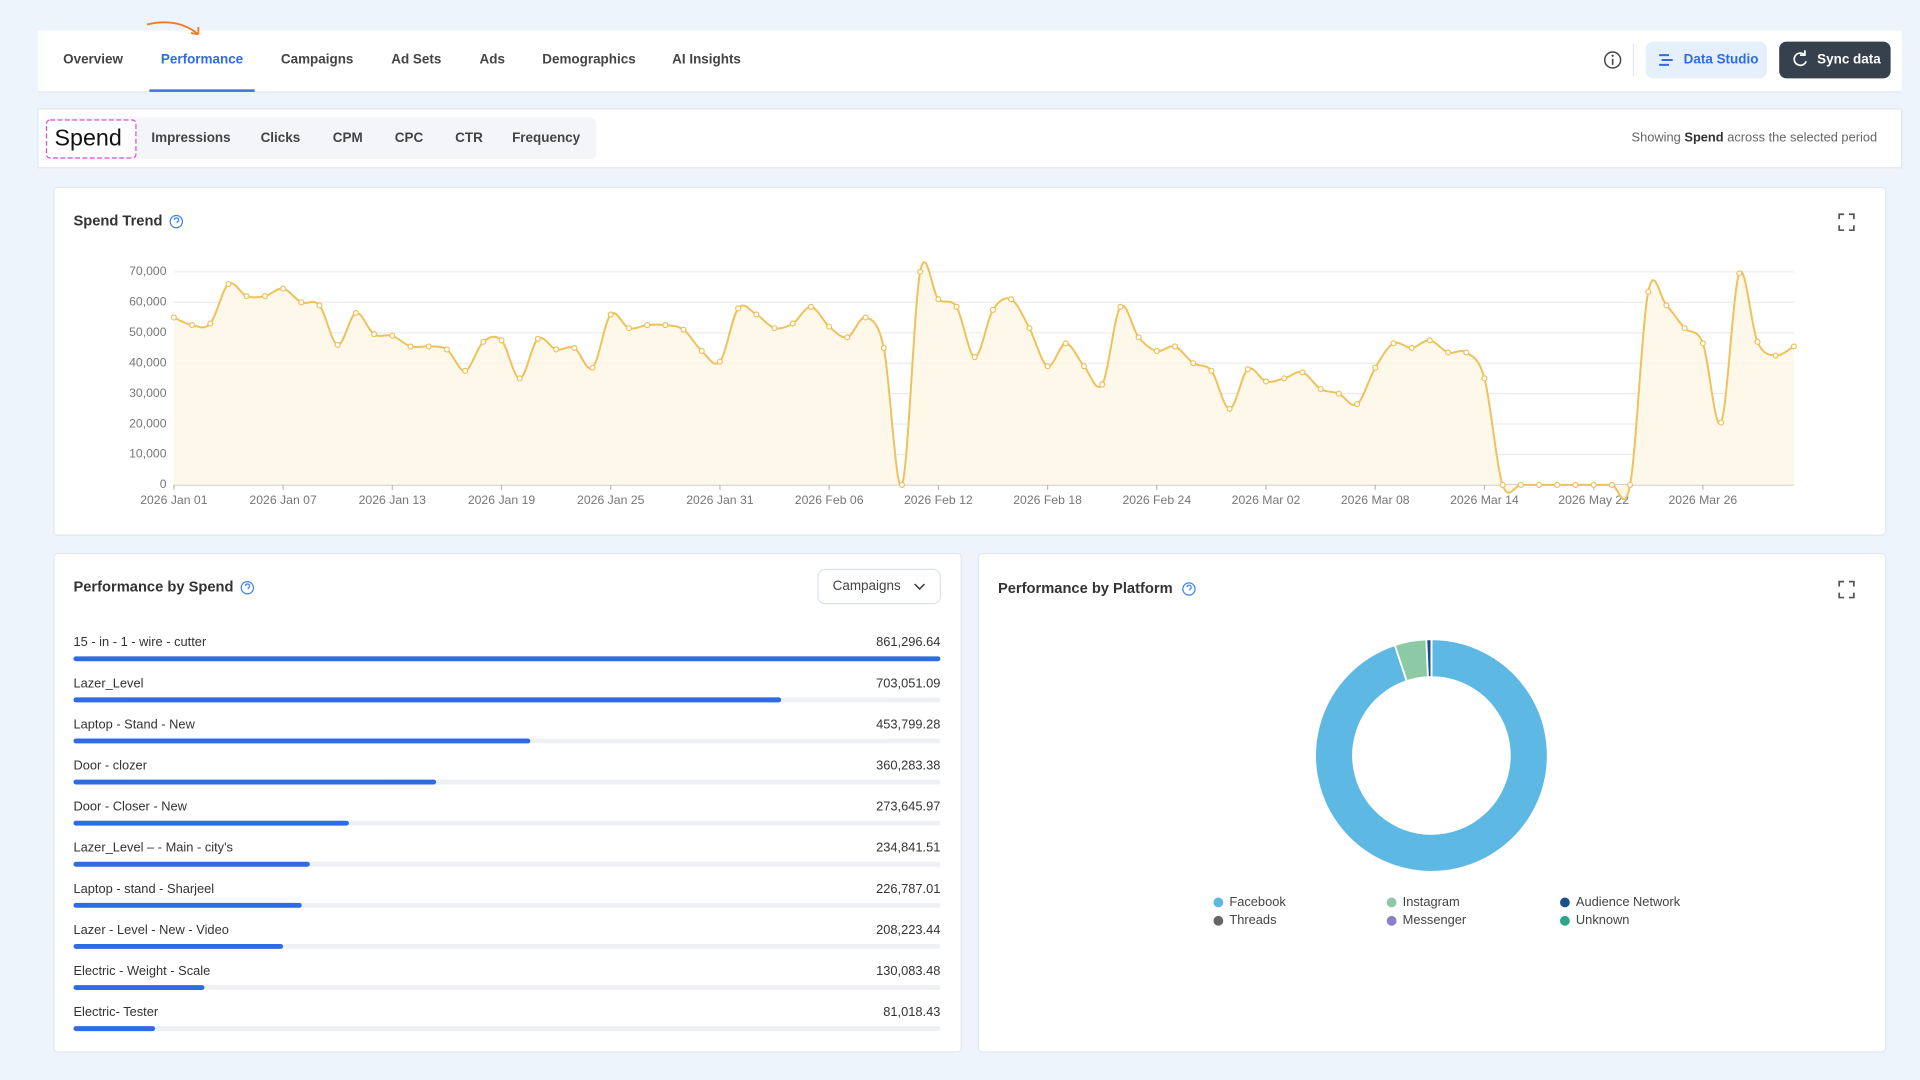 This screenshot has height=1080, width=1920. Describe the element at coordinates (1800, 58) in the screenshot. I see `sync-icon` at that location.